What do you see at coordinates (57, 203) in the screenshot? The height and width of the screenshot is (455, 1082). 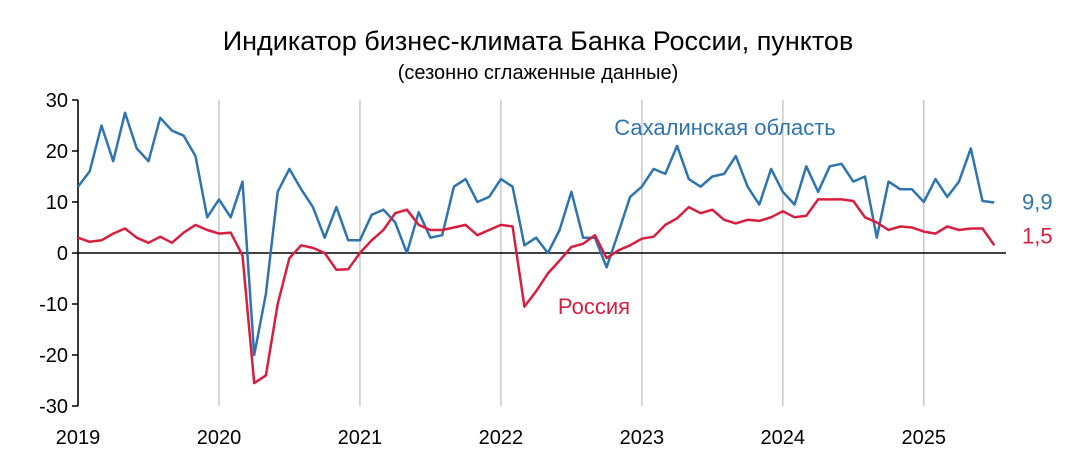 I see `y-tick-label: 10` at bounding box center [57, 203].